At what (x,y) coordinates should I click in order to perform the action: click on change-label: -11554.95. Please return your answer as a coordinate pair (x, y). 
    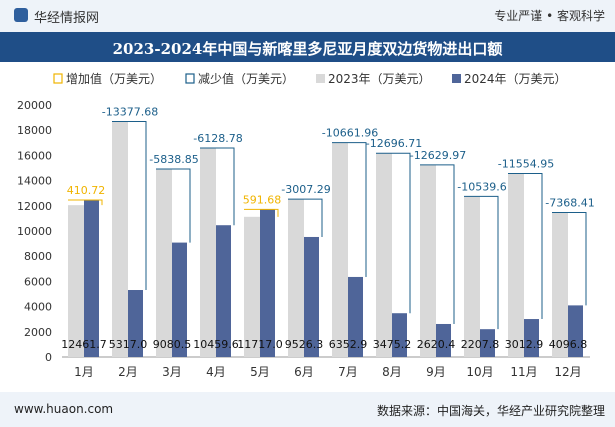
    Looking at the image, I should click on (526, 163).